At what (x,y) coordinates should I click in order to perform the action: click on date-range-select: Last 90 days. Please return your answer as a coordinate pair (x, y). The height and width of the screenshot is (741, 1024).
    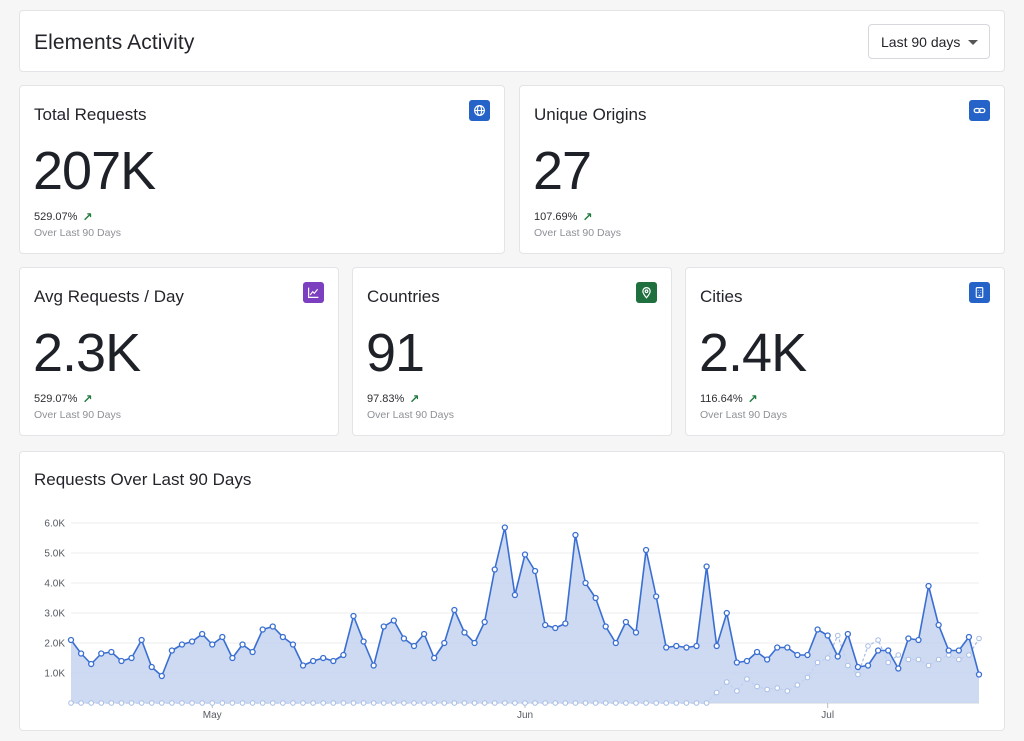
    Looking at the image, I should click on (929, 41).